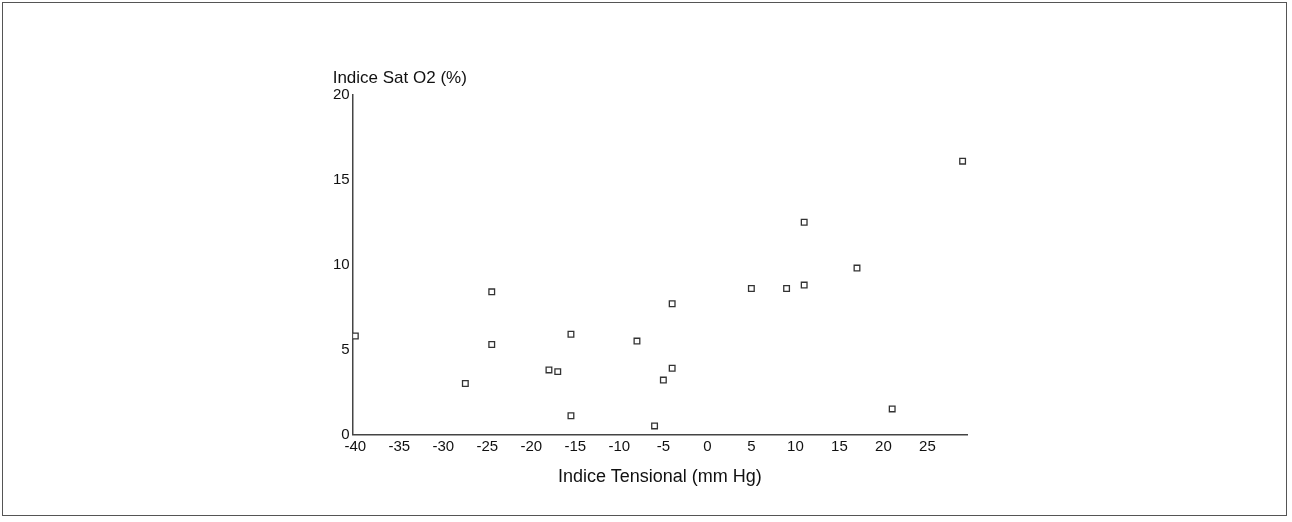 The height and width of the screenshot is (522, 1292). I want to click on y-tick-label: 20, so click(341, 94).